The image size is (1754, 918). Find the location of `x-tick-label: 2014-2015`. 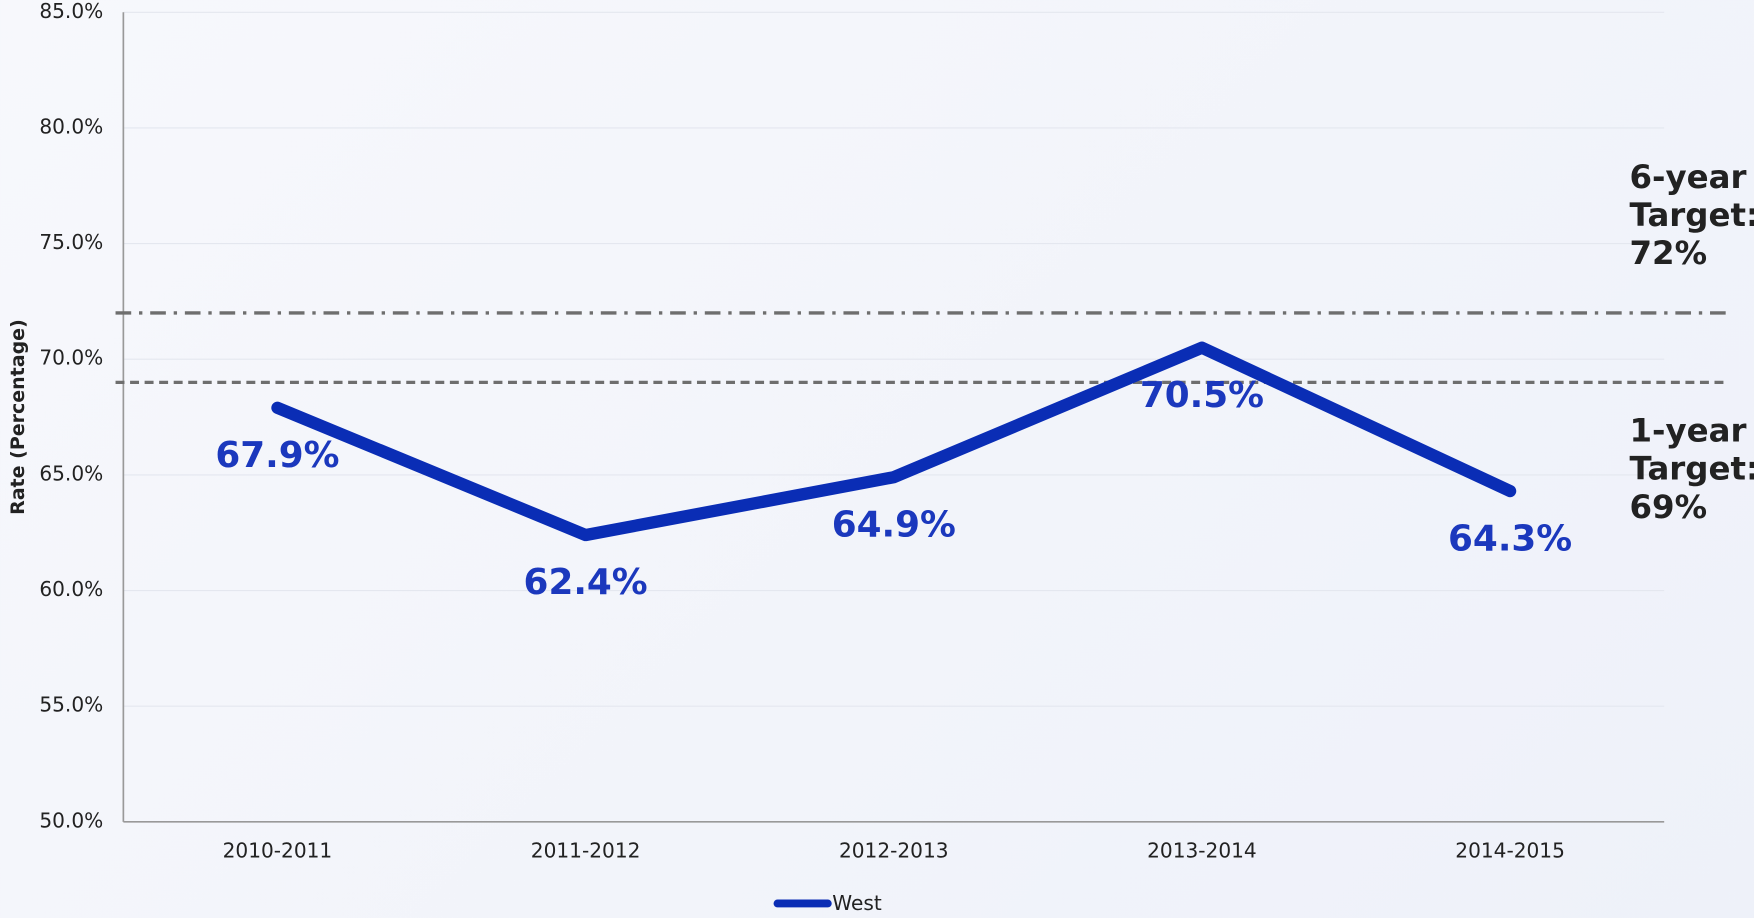

x-tick-label: 2014-2015 is located at coordinates (1510, 851).